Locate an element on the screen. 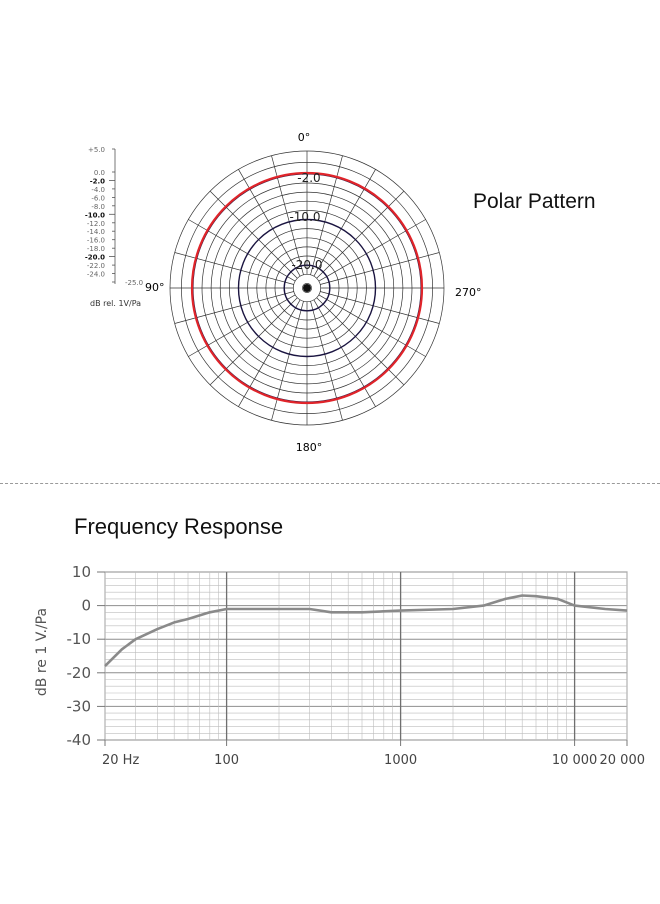  polar-grid is located at coordinates (307, 288).